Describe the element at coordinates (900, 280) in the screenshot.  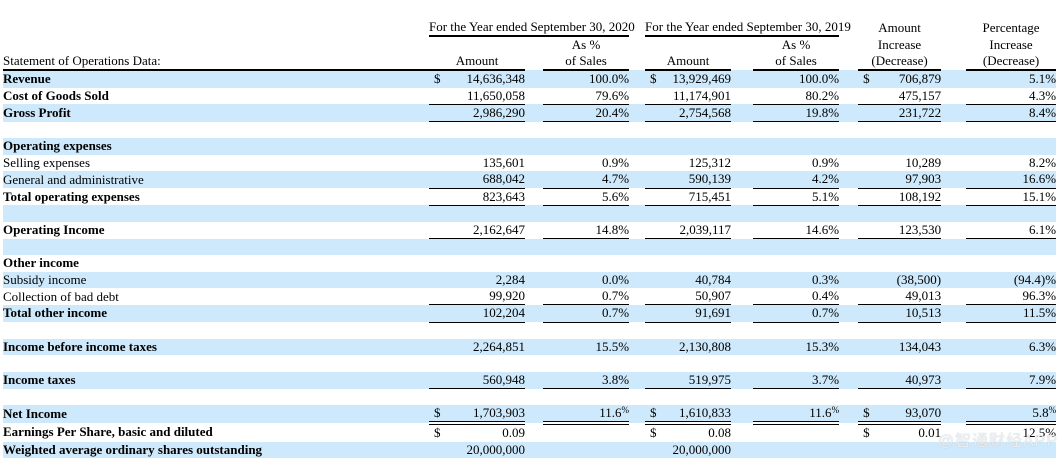
I see `amount-increase-cell: (38,500)` at that location.